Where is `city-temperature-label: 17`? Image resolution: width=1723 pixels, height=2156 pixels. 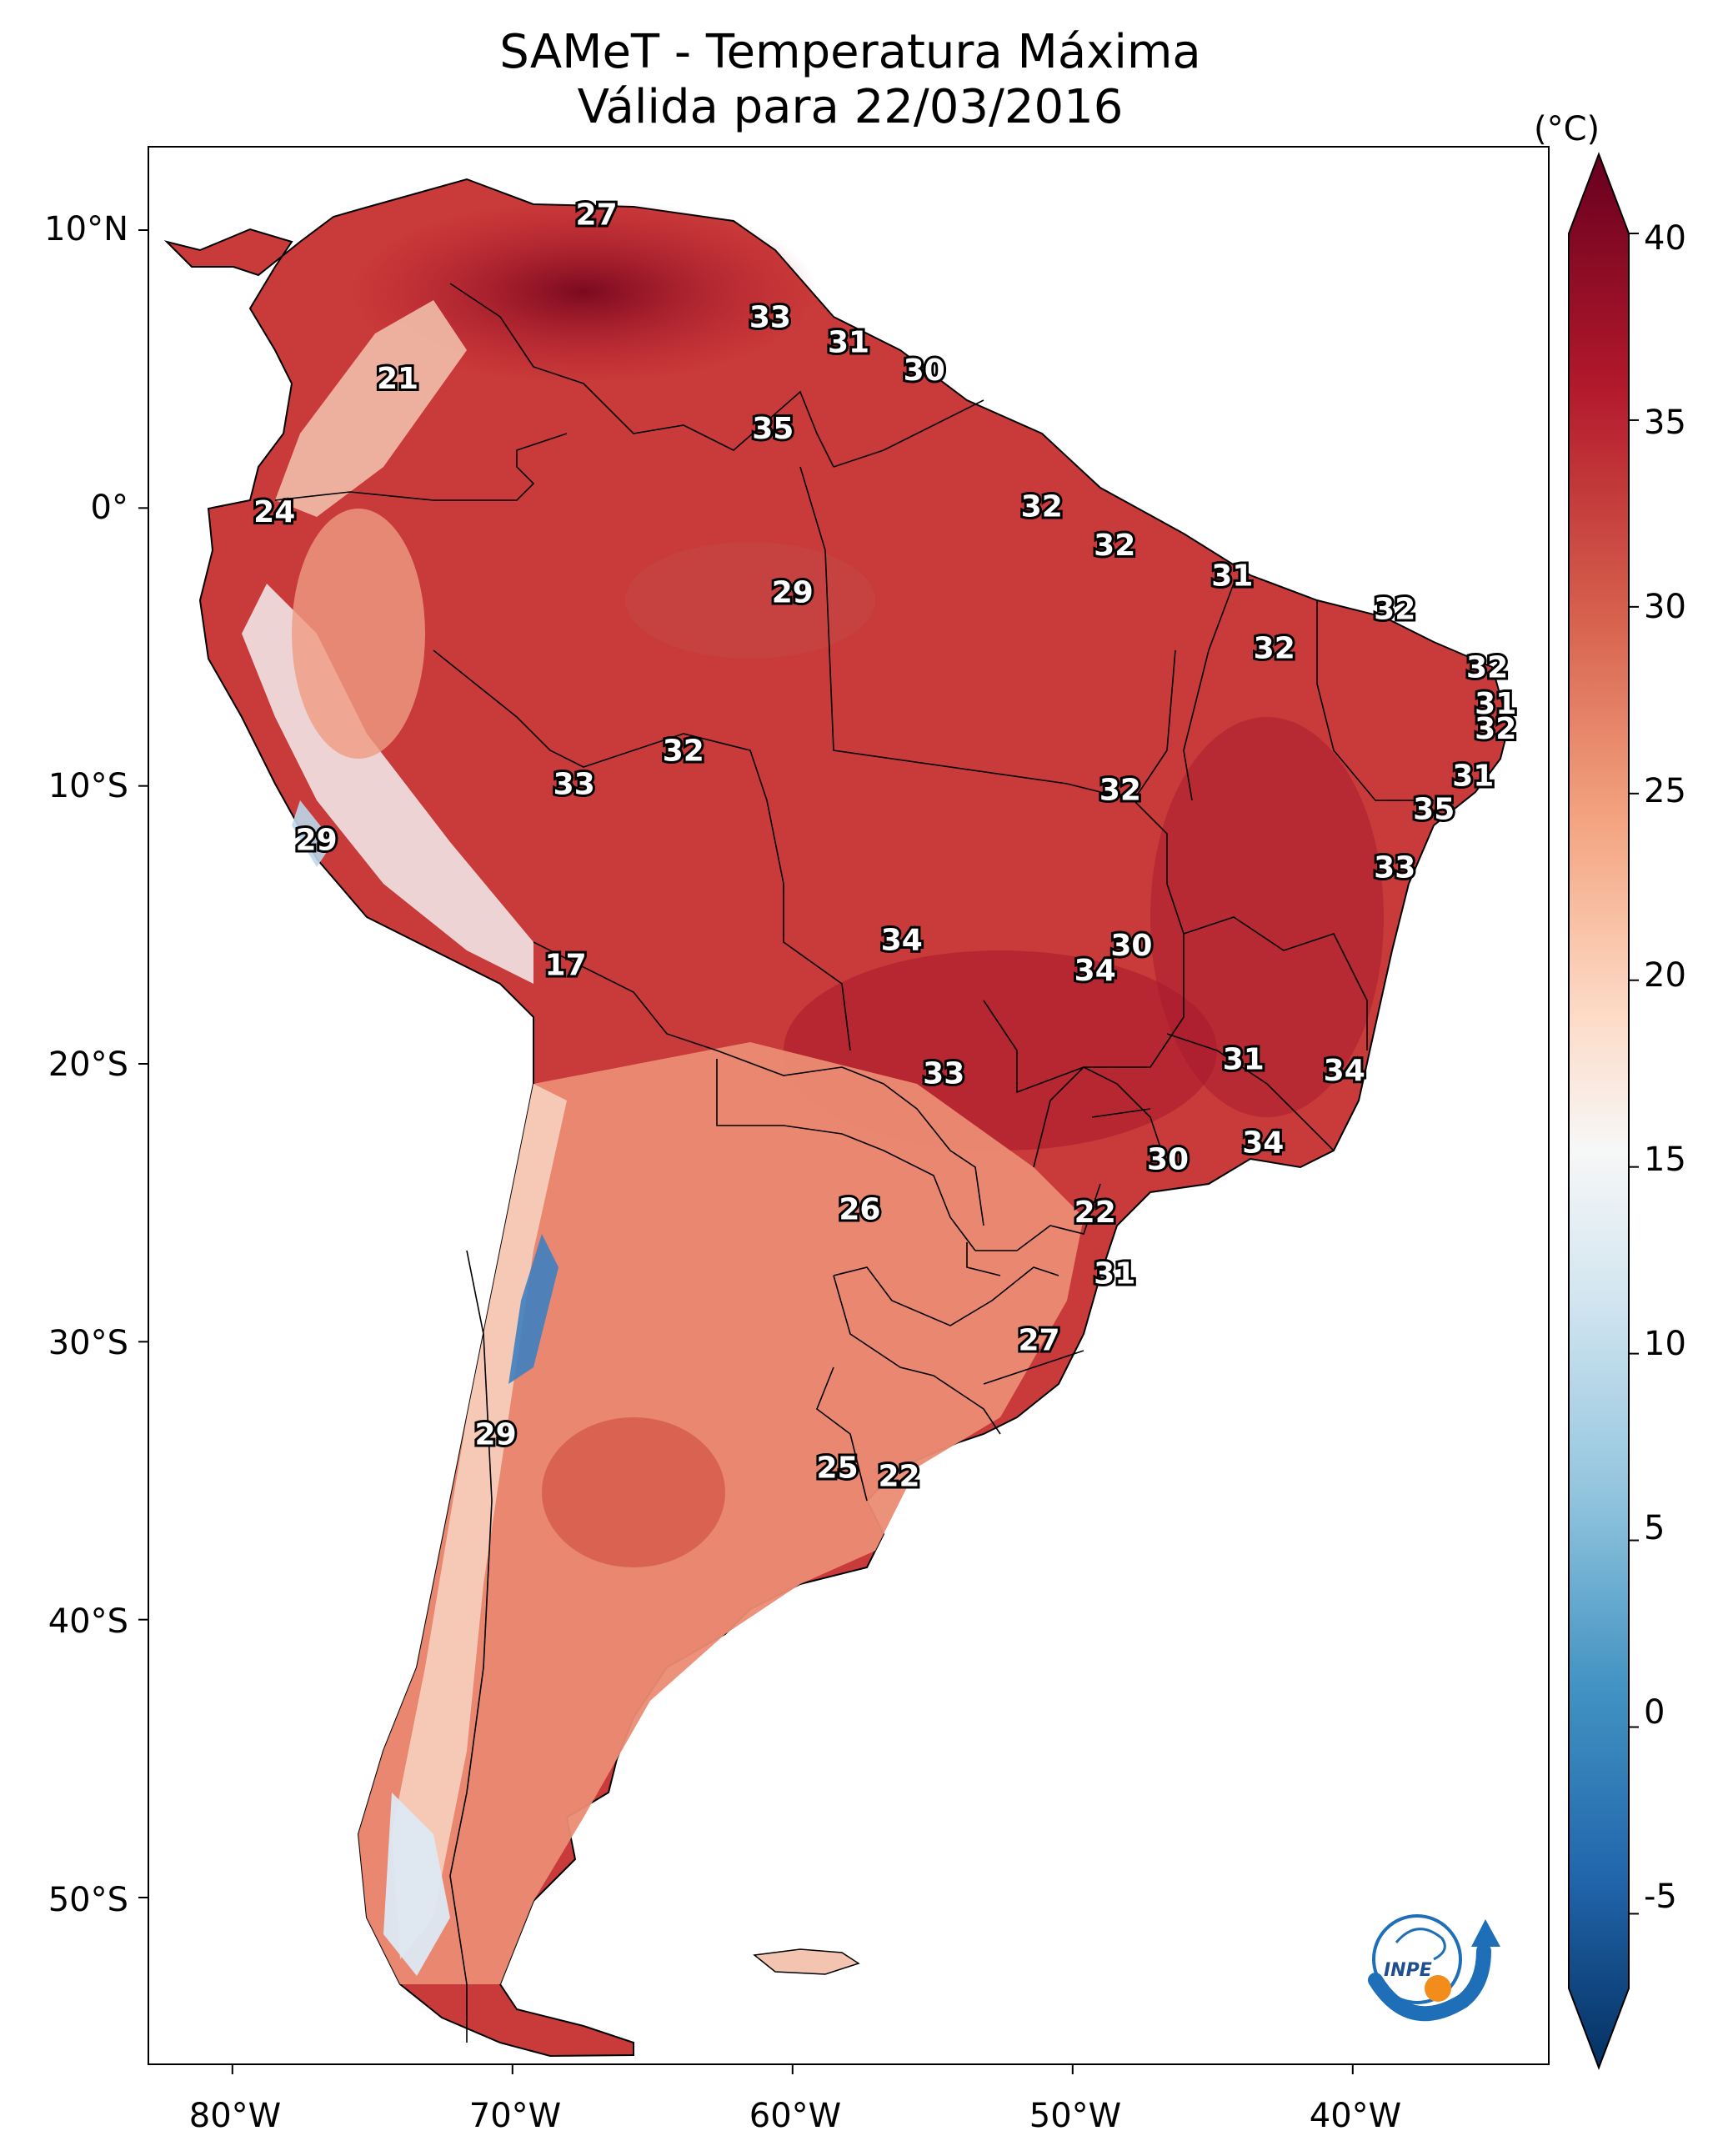
city-temperature-label: 17 is located at coordinates (566, 965).